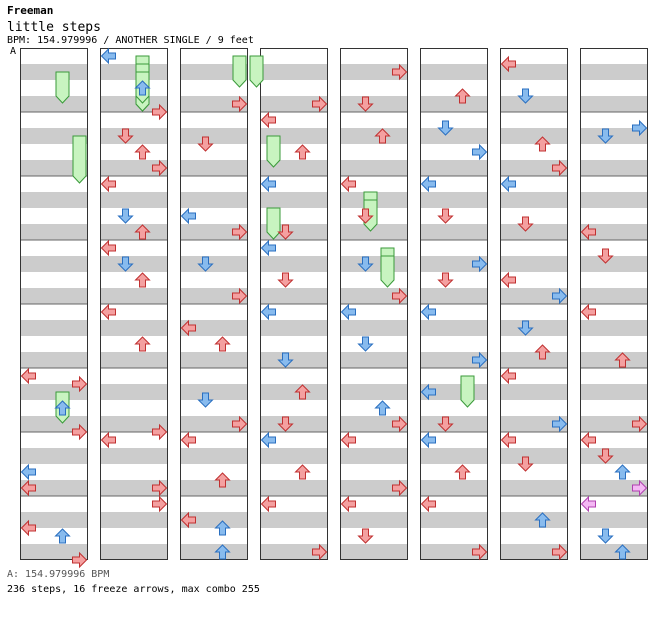 The width and height of the screenshot is (672, 620). What do you see at coordinates (54, 27) in the screenshot?
I see `song-title: little steps` at bounding box center [54, 27].